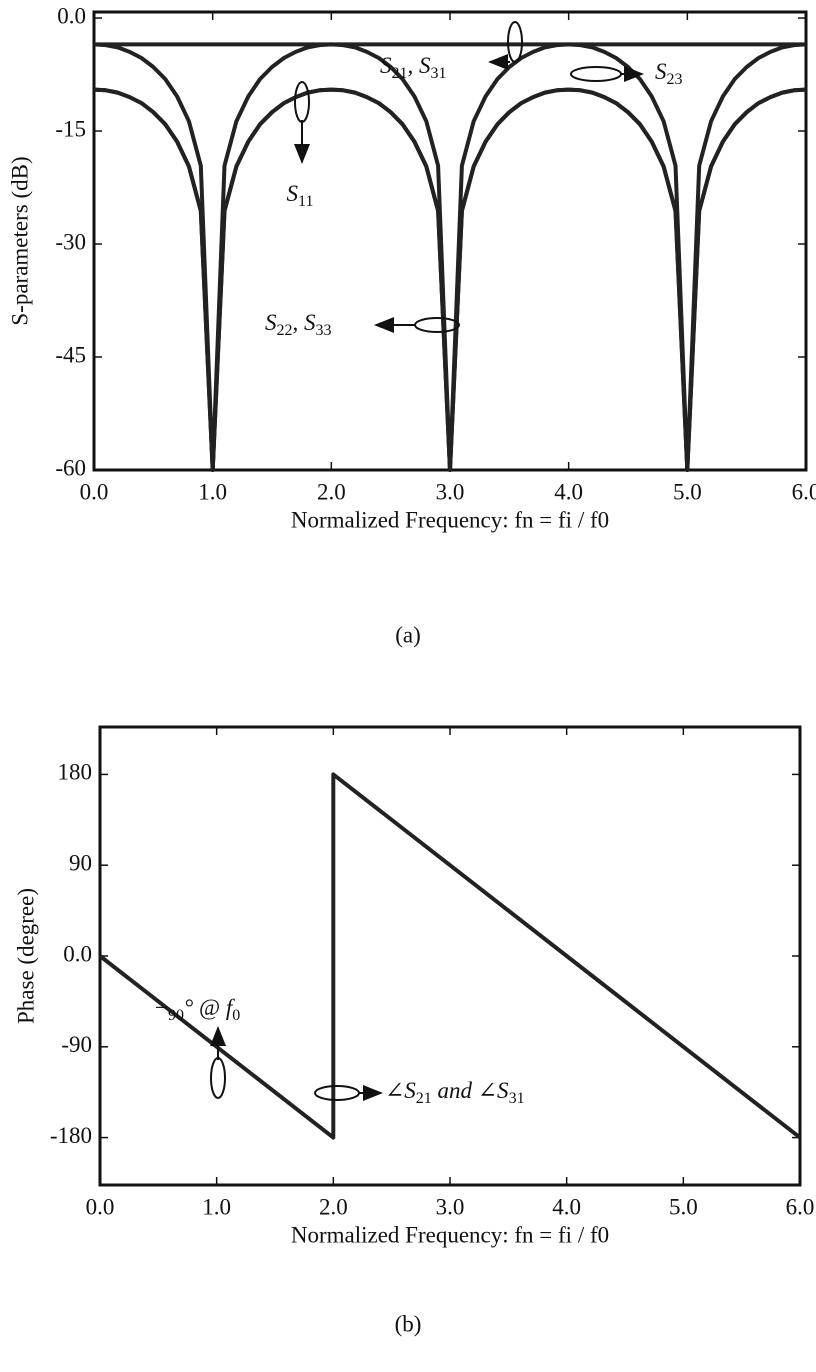  What do you see at coordinates (19, 240) in the screenshot?
I see `y-axis-label: S-parameters (dB)` at bounding box center [19, 240].